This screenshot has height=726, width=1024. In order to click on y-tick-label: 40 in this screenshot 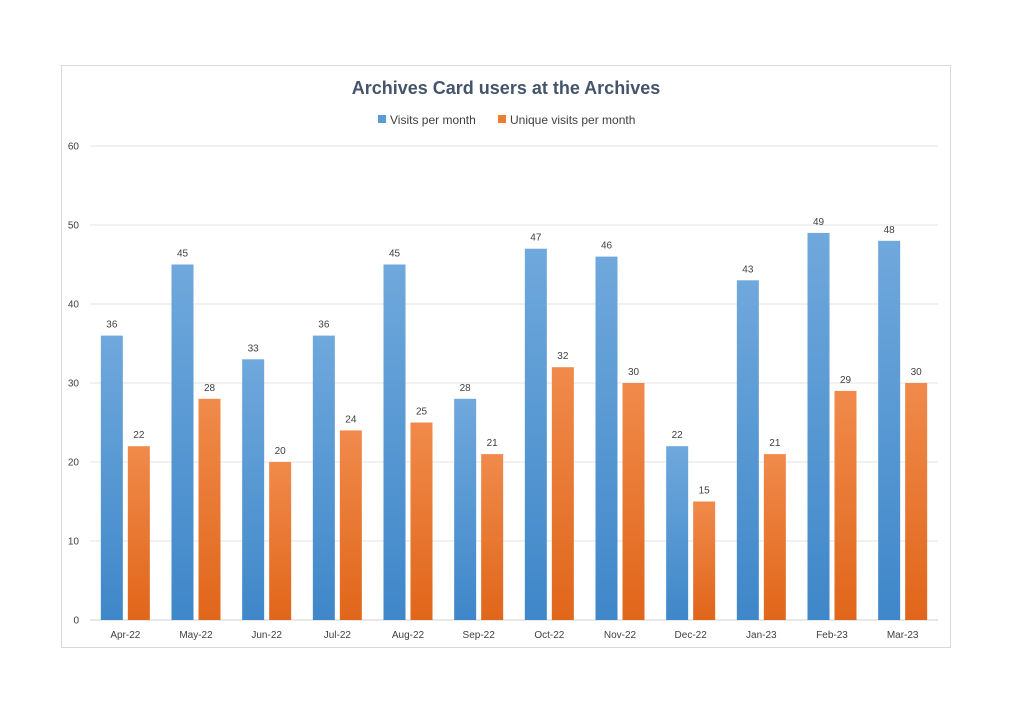, I will do `click(74, 305)`.